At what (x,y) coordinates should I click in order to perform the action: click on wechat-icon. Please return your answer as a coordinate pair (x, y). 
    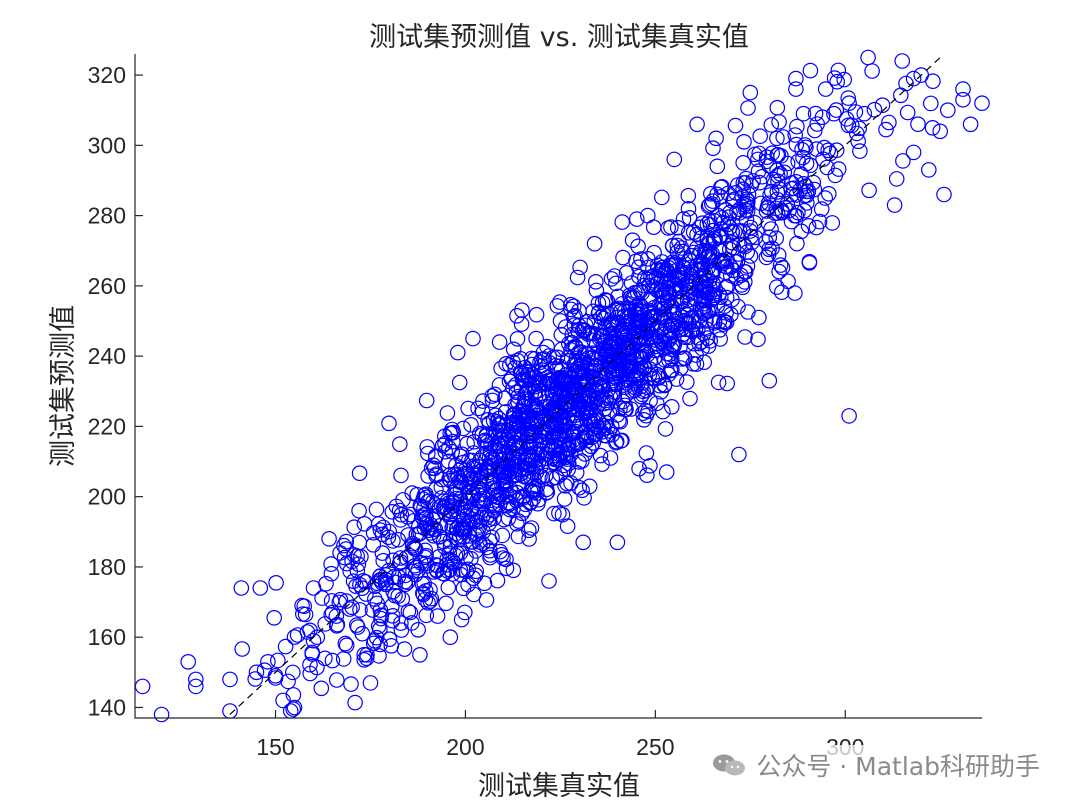
    Looking at the image, I should click on (729, 765).